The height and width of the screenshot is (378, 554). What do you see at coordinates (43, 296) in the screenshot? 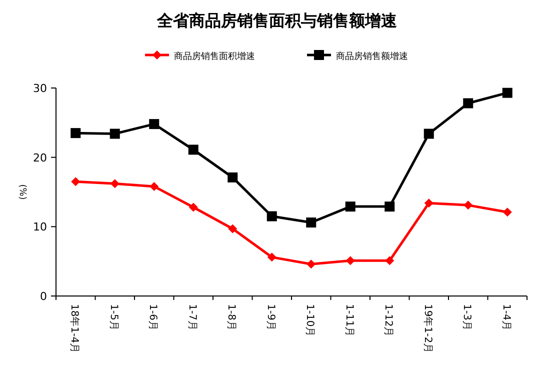
I see `y-tick-label: 0` at bounding box center [43, 296].